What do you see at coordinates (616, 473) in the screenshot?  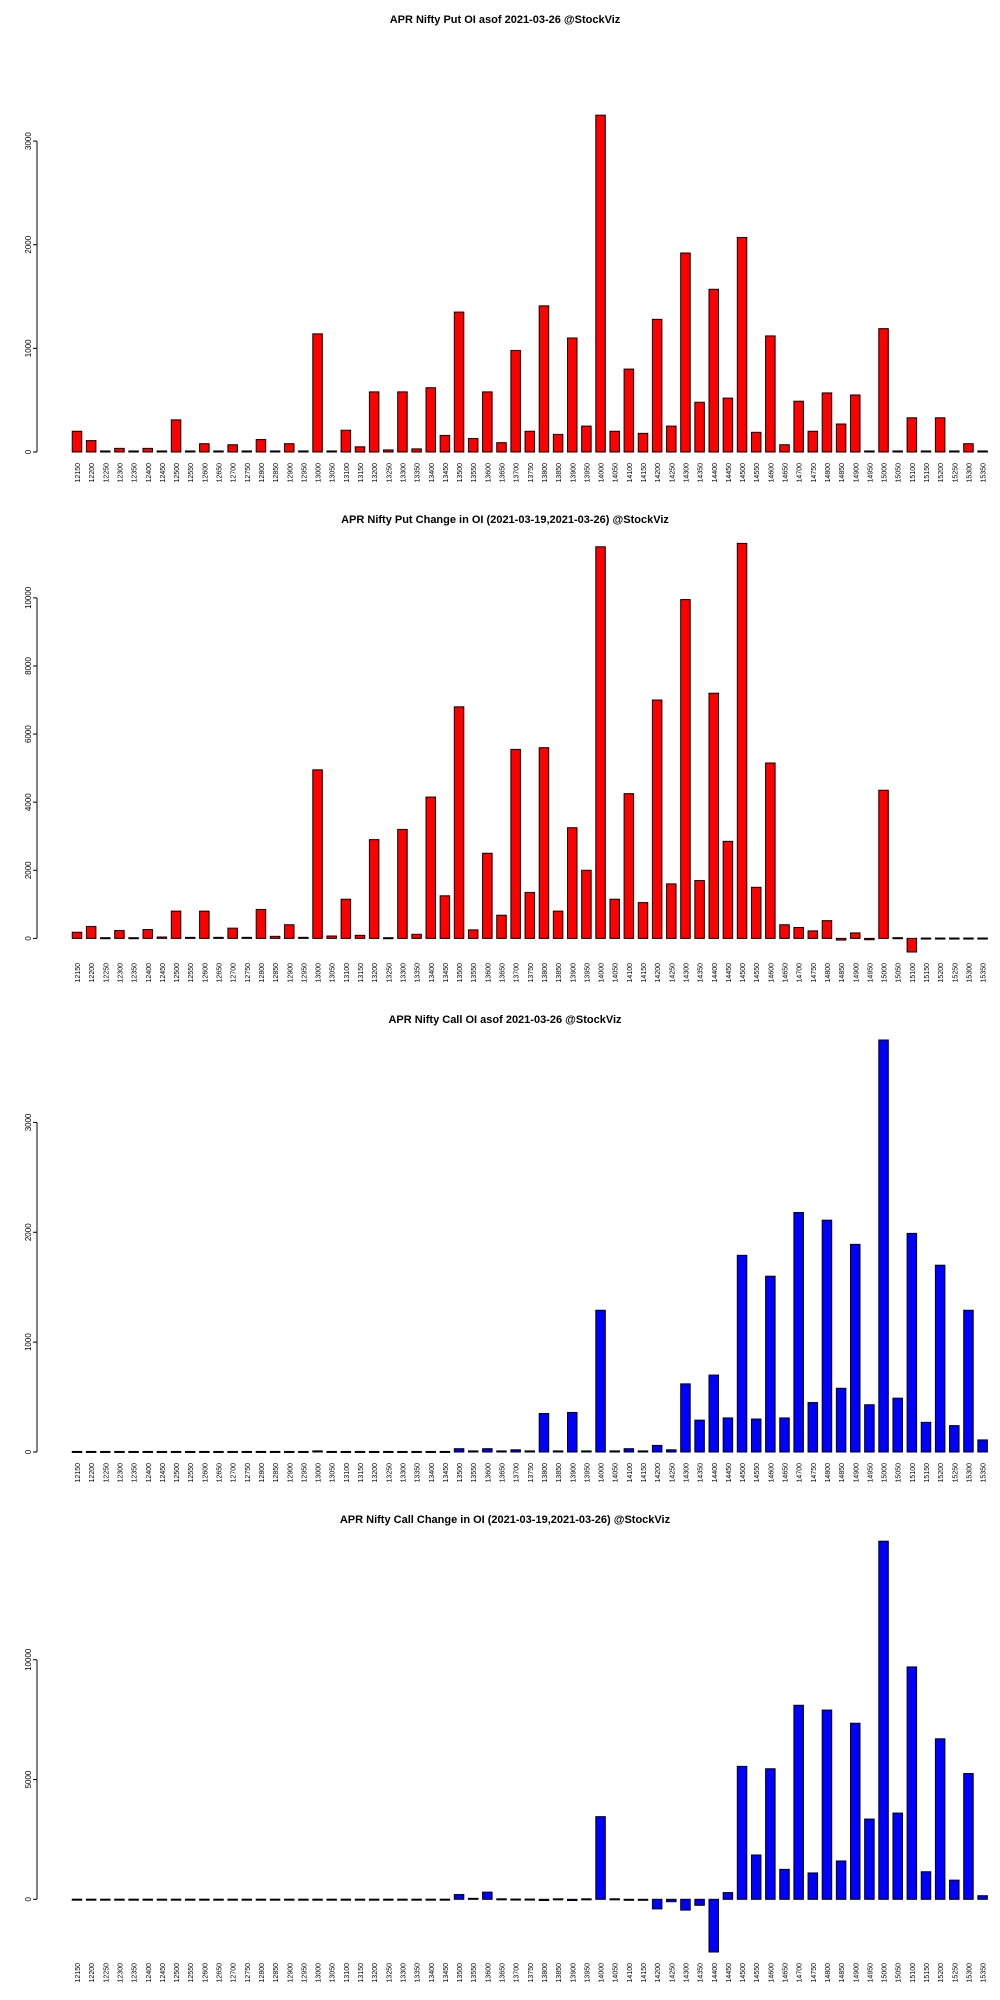 I see `x-tick-label: 14050` at bounding box center [616, 473].